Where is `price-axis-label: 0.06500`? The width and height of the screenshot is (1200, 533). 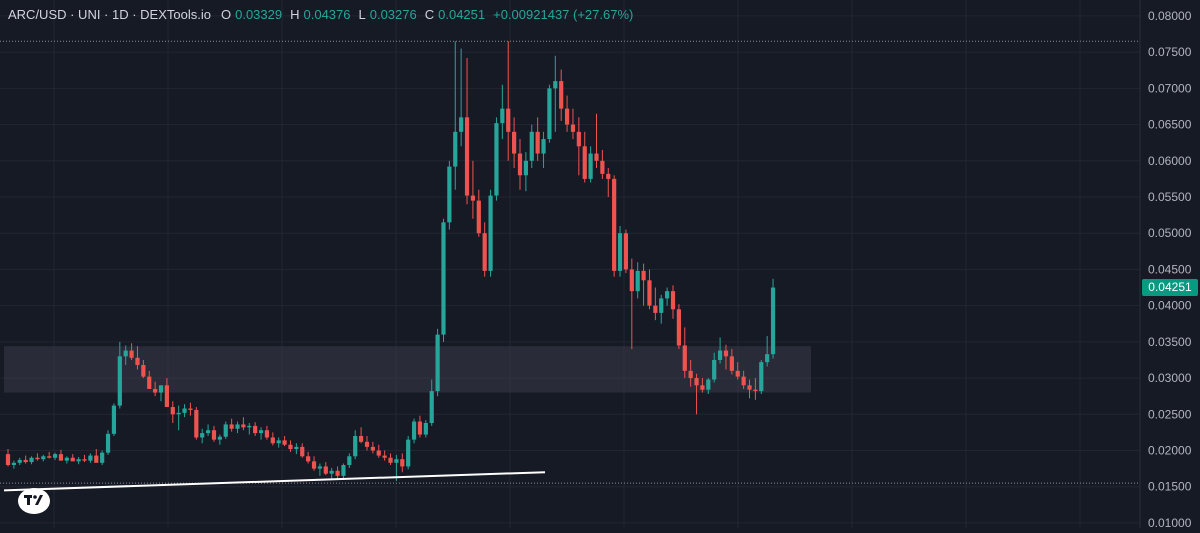
price-axis-label: 0.06500 is located at coordinates (1170, 125).